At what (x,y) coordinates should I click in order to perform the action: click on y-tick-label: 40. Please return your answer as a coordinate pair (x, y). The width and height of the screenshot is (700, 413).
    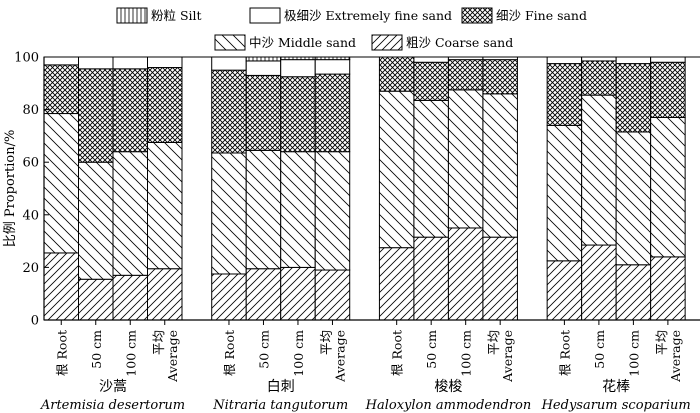
    Looking at the image, I should click on (30, 215).